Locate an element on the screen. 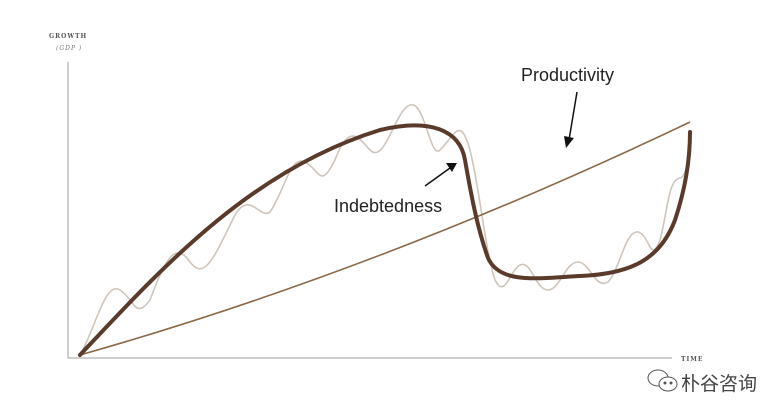  wechat-icon is located at coordinates (662, 380).